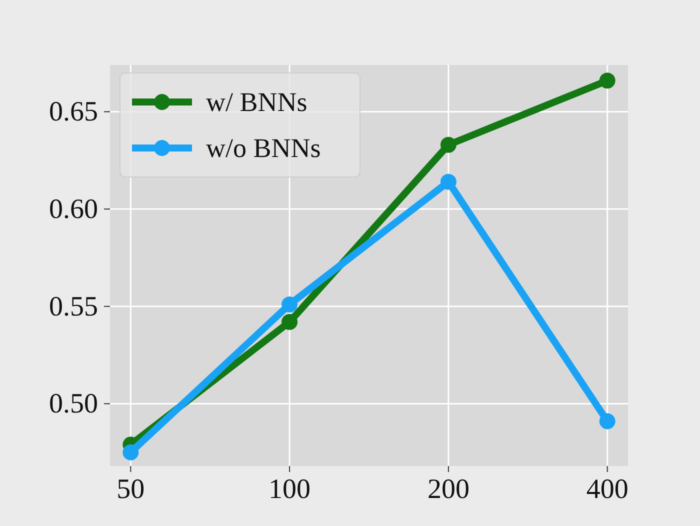 This screenshot has width=700, height=526. What do you see at coordinates (448, 489) in the screenshot?
I see `x-tick-label: 200` at bounding box center [448, 489].